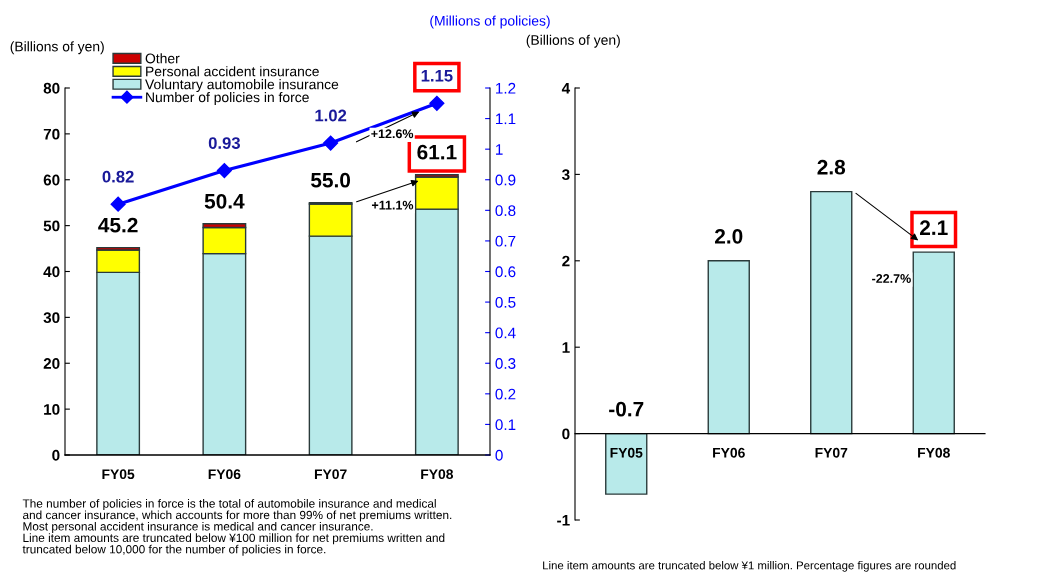  What do you see at coordinates (505, 241) in the screenshot?
I see `y2-tick-label: 0.7` at bounding box center [505, 241].